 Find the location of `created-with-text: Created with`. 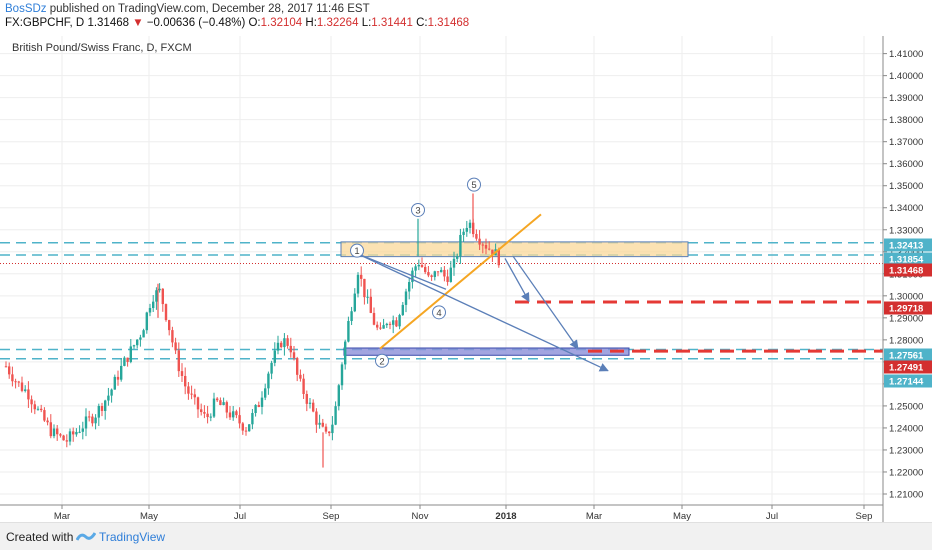

created-with-text: Created with is located at coordinates (40, 537).